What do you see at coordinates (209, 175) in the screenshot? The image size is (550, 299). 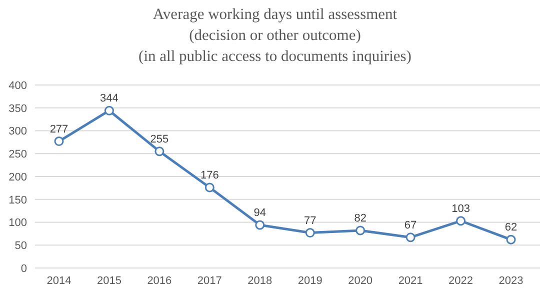 I see `data-label: 176` at bounding box center [209, 175].